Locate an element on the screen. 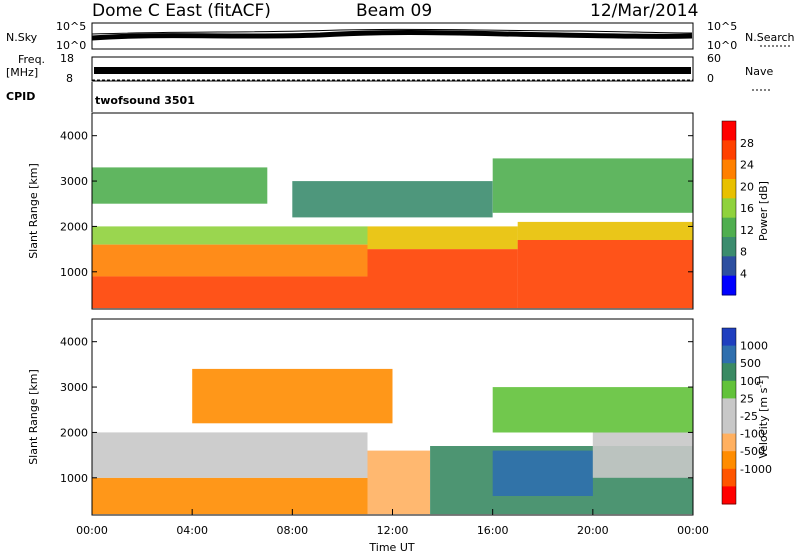 Image resolution: width=800 pixels, height=554 pixels. frequency-panel: Freq. [MHz] 18 8 60 0 Nave is located at coordinates (389, 71).